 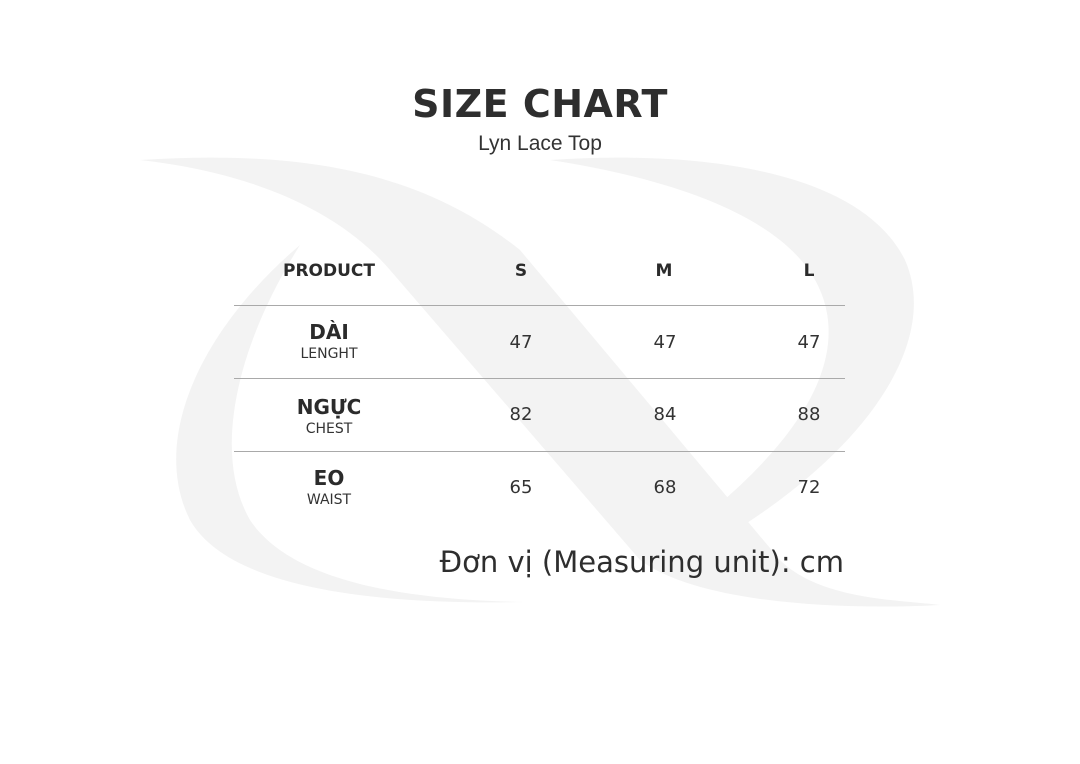 I want to click on value-m: 84, so click(x=665, y=414).